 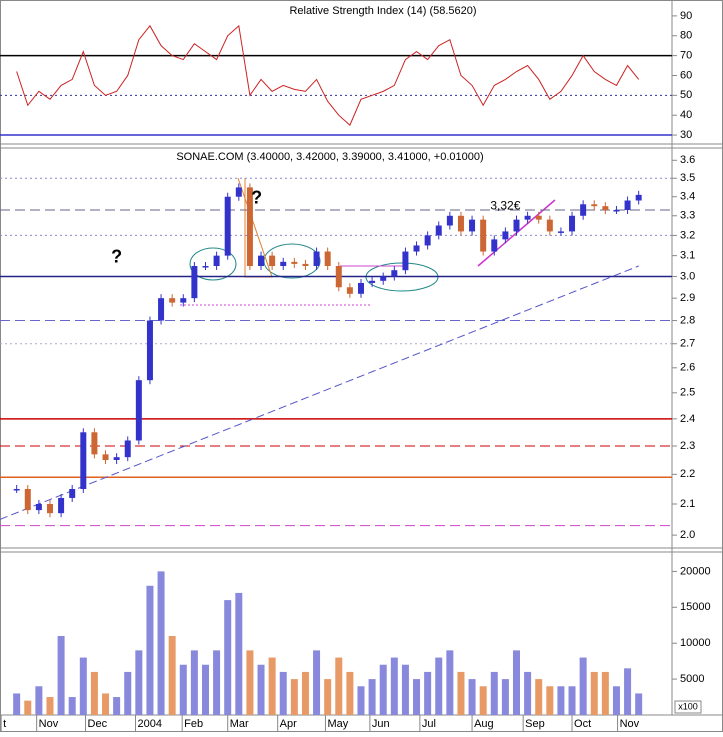 What do you see at coordinates (686, 115) in the screenshot?
I see `y-tick-label: 40` at bounding box center [686, 115].